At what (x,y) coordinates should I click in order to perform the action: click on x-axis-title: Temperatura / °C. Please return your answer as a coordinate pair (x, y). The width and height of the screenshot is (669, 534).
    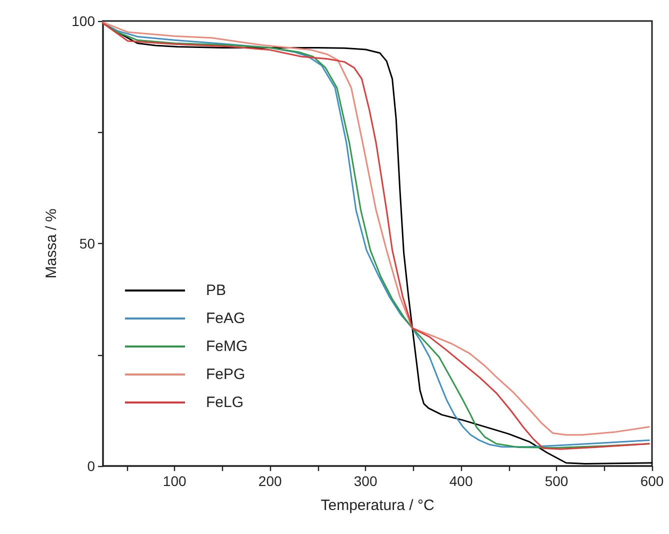
    Looking at the image, I should click on (377, 505).